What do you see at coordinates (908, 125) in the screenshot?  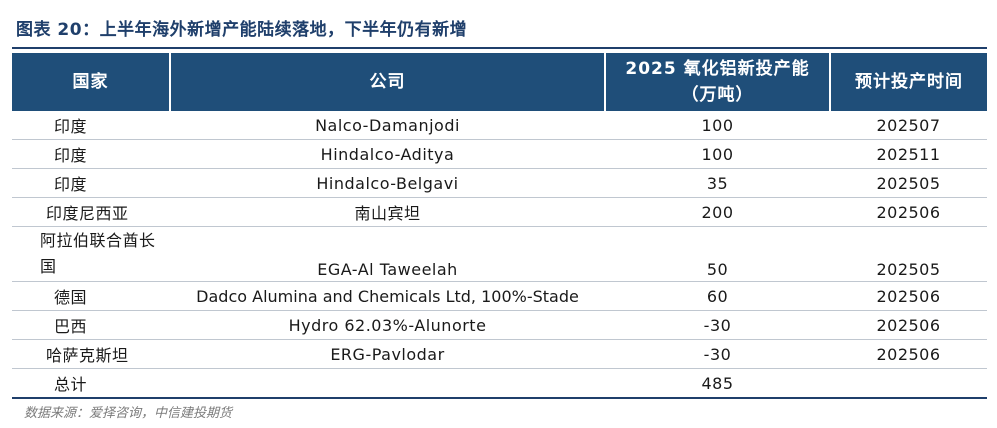 I see `time-cell: 202507` at bounding box center [908, 125].